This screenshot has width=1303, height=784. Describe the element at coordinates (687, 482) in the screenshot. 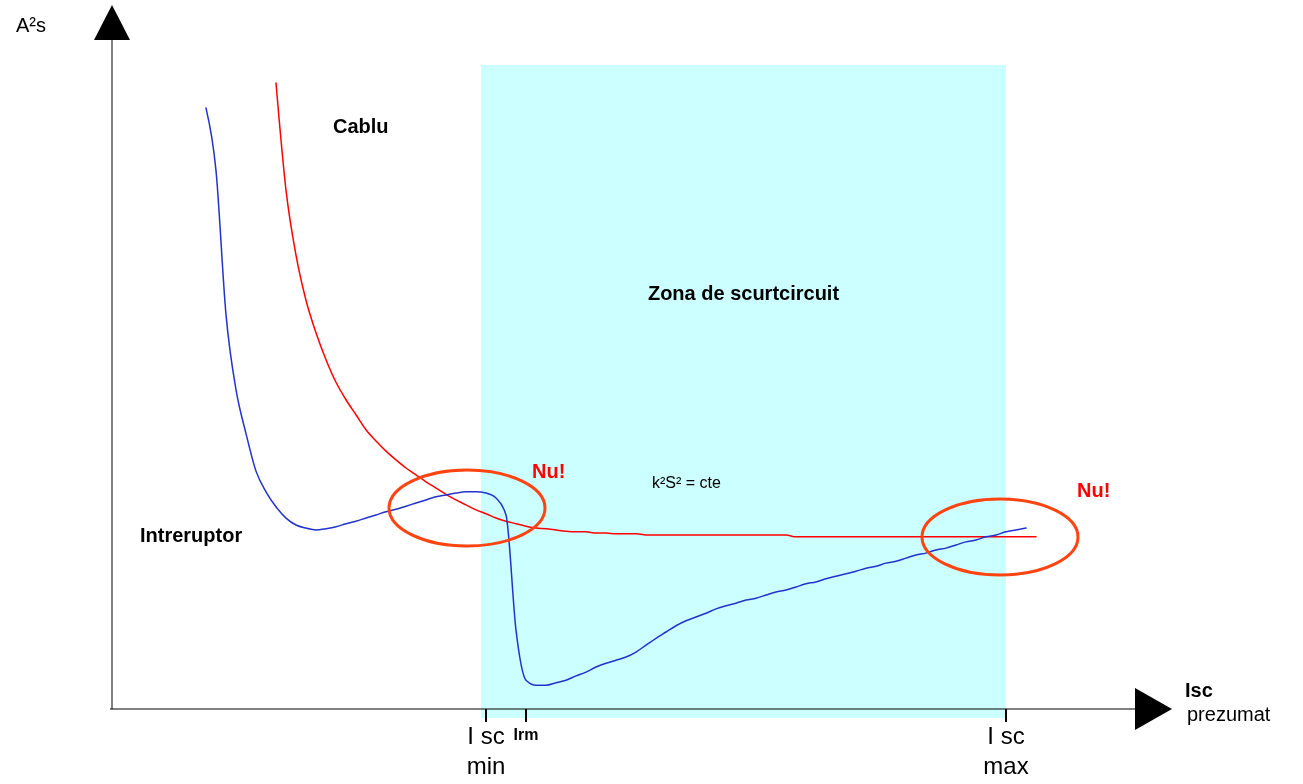

I see `annotation: k²S² = cte` at that location.